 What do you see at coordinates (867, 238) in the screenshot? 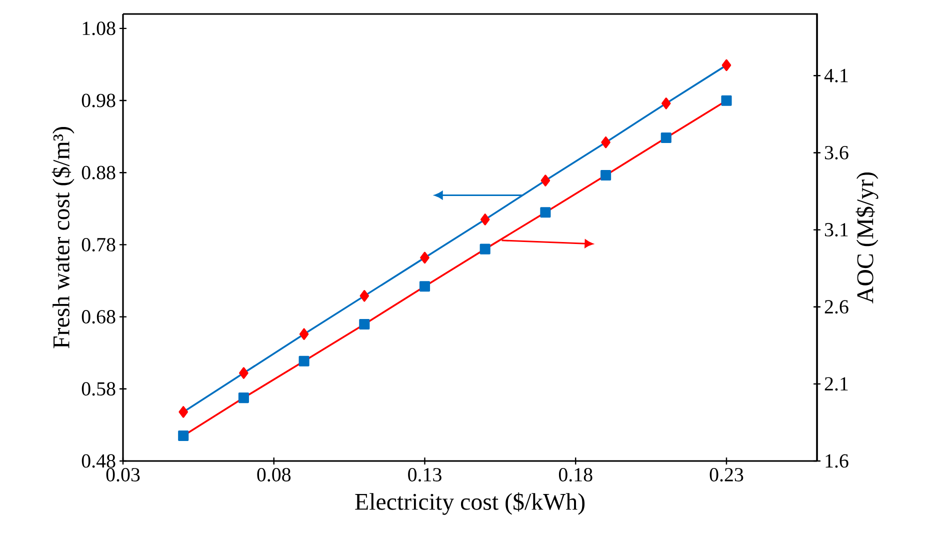
I see `y2-axis-title: AOC (M$/yr)` at bounding box center [867, 238].